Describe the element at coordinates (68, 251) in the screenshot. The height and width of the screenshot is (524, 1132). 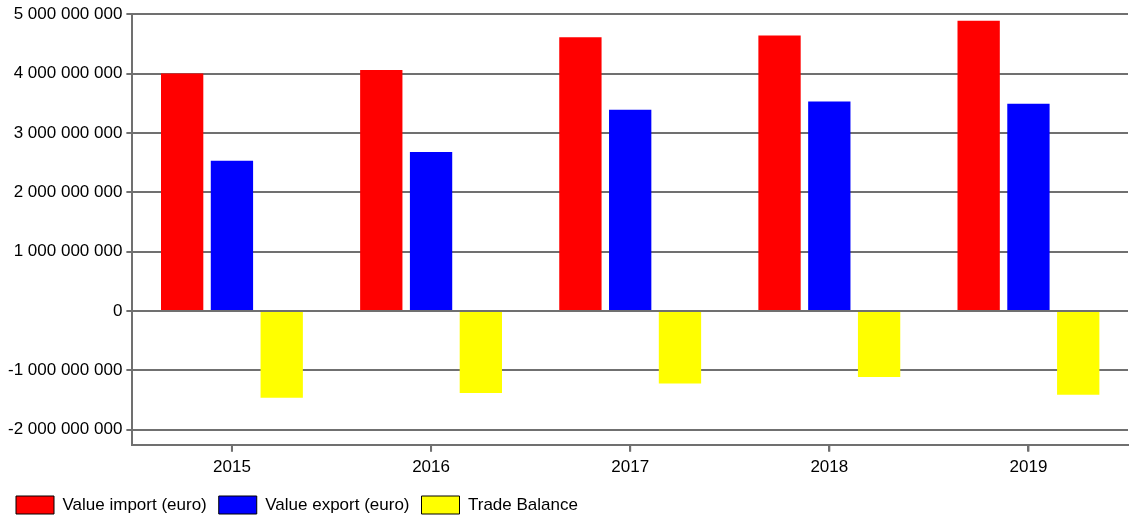
I see `y-tick-label: 1 000 000 000` at that location.